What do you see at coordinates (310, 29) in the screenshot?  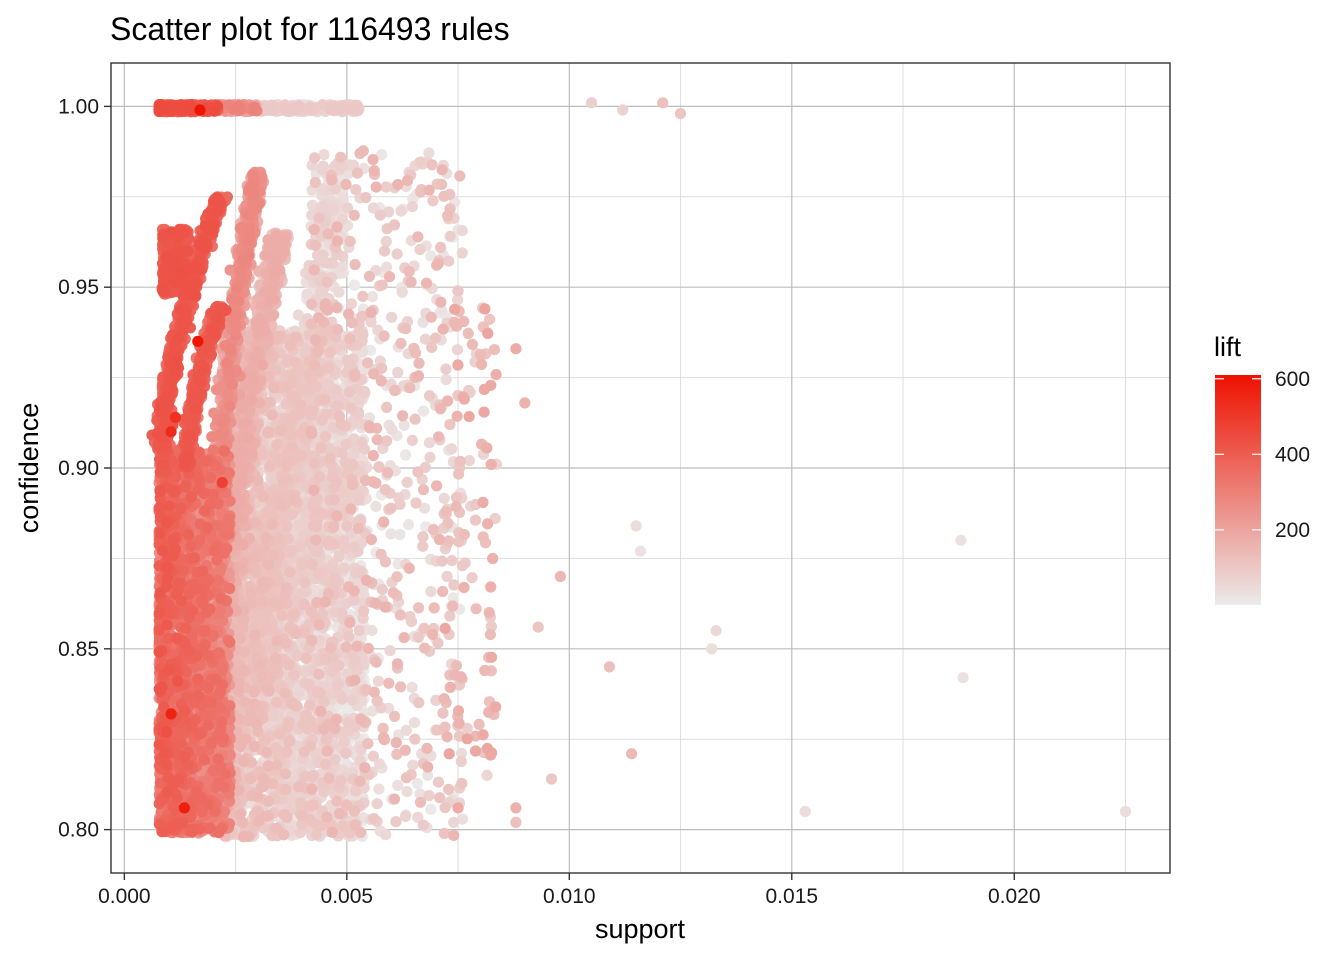 I see `chart-title: Scatter plot for 116493 rules` at bounding box center [310, 29].